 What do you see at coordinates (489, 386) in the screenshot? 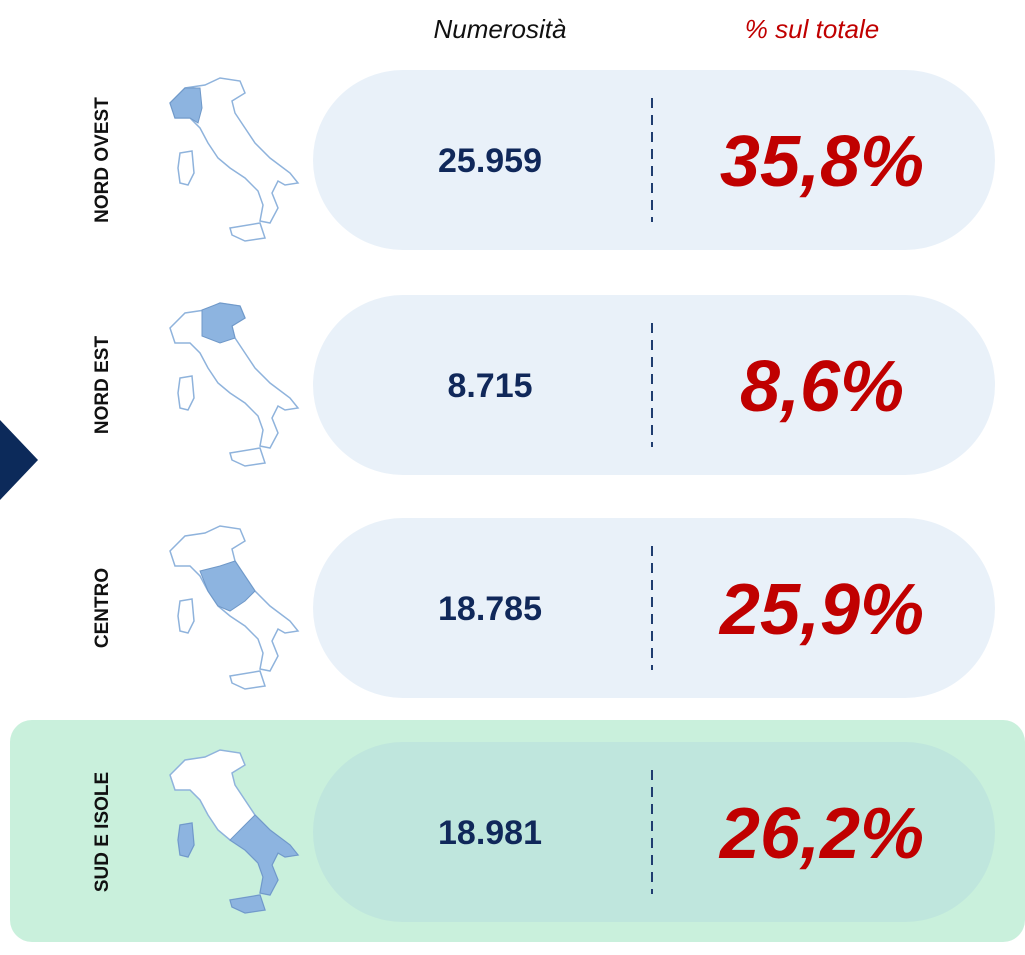
I see `count-value: 8.715` at bounding box center [489, 386].